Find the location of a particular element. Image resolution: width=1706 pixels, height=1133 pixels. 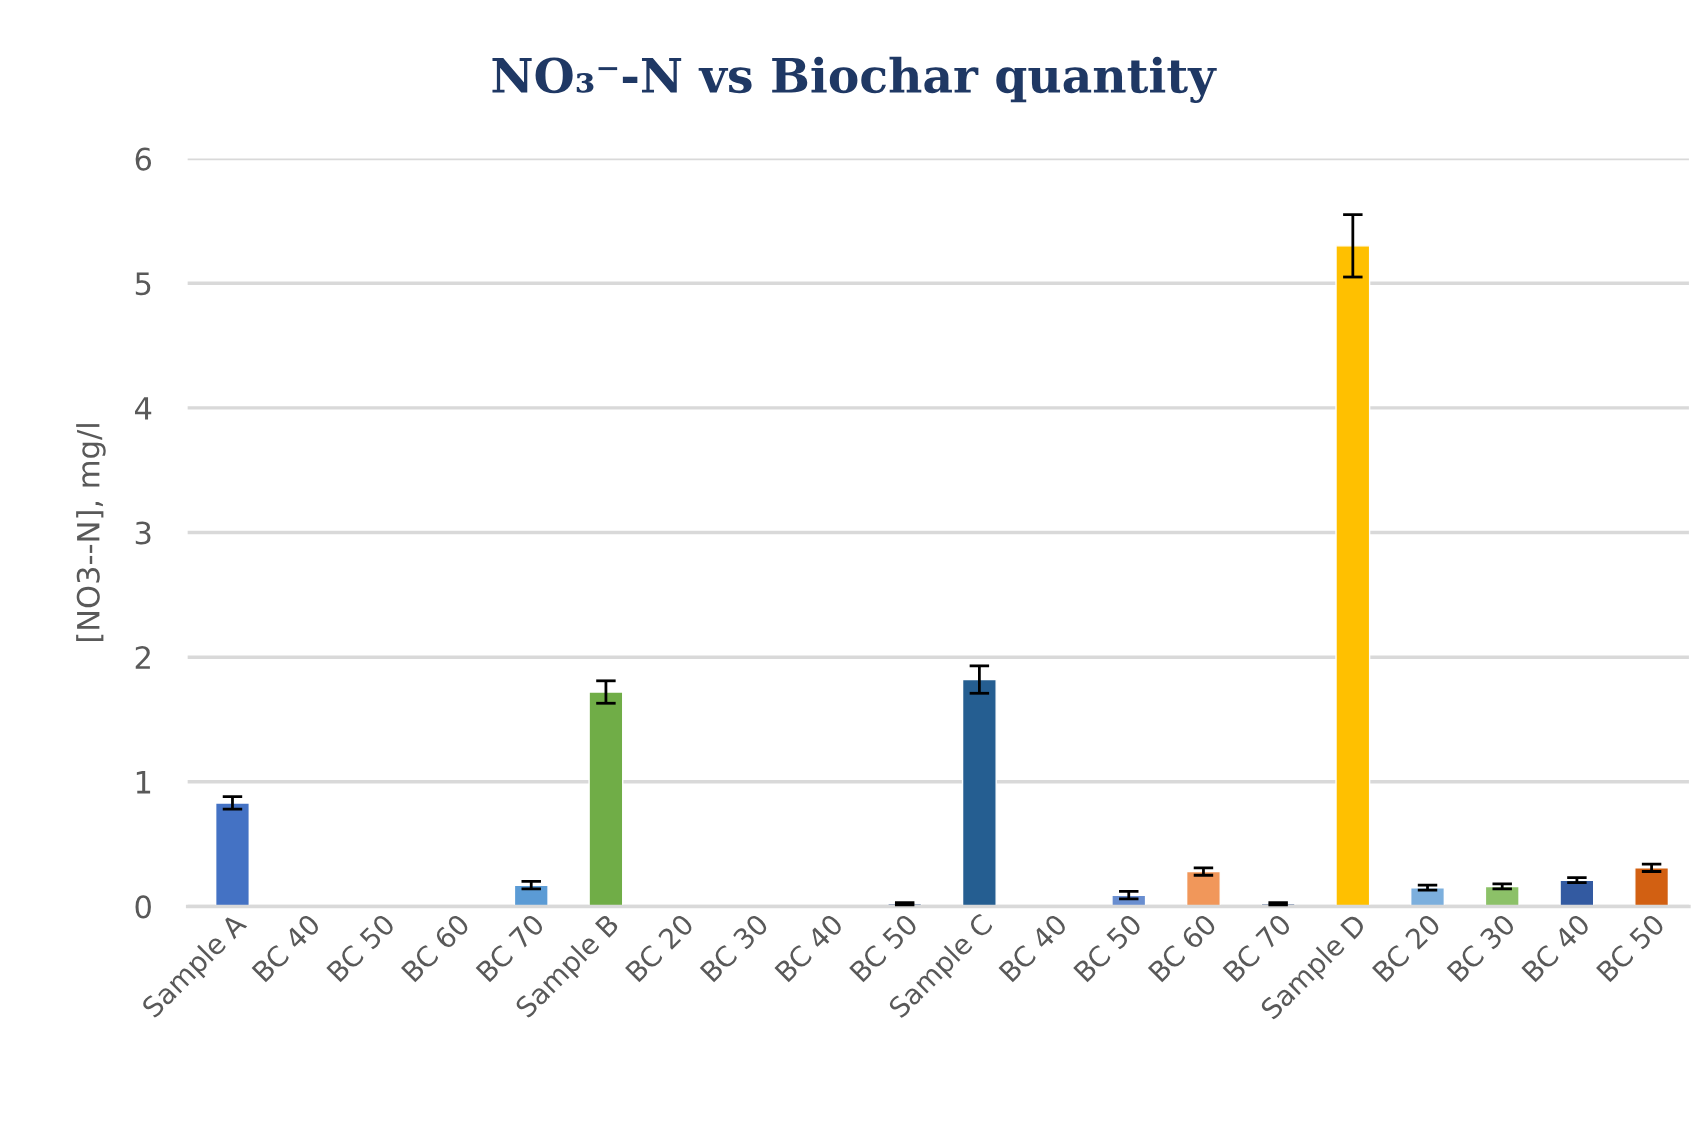

y-tick-label: 1 is located at coordinates (143, 782).